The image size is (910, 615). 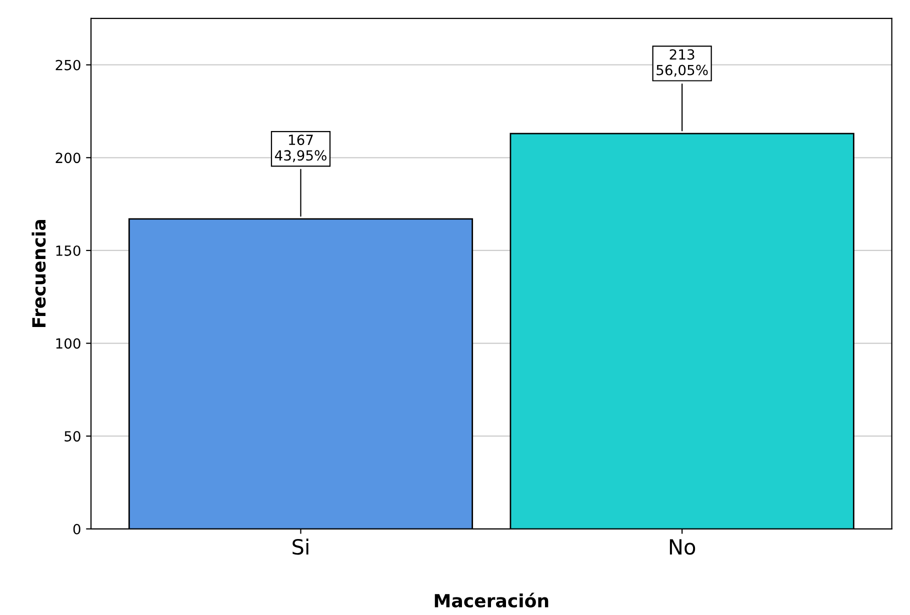 What do you see at coordinates (68, 158) in the screenshot?
I see `y-tick-label: 200` at bounding box center [68, 158].